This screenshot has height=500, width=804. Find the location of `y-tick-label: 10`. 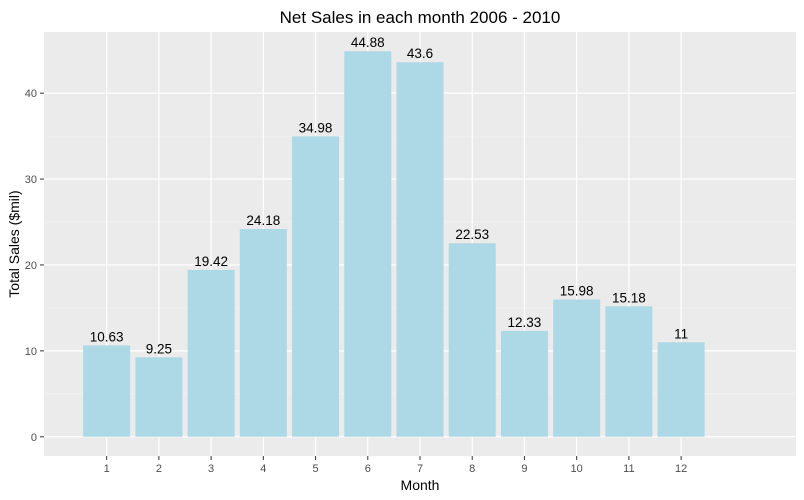

y-tick-label: 10 is located at coordinates (31, 352).